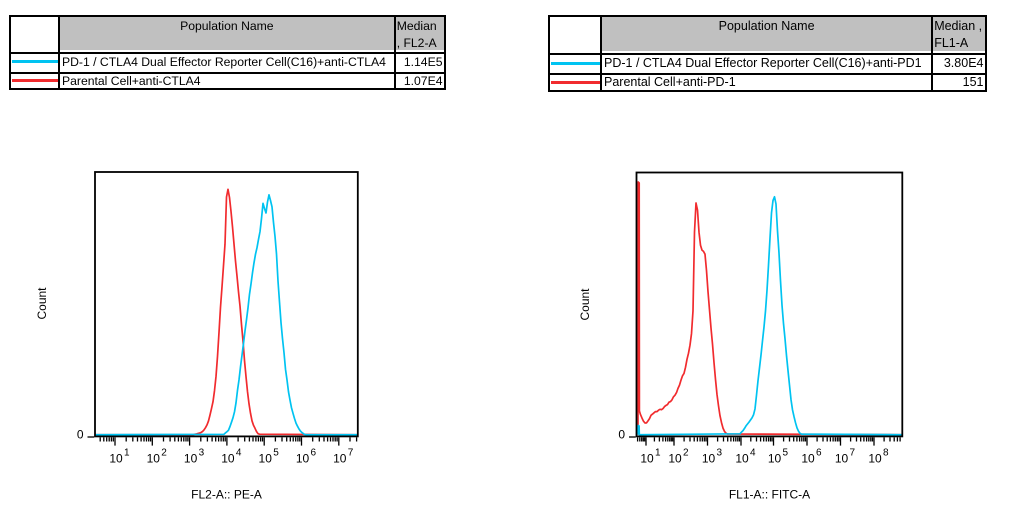 The image size is (1019, 508). Describe the element at coordinates (769, 495) in the screenshot. I see `svg-text: FL1-A:: FITC-A` at that location.